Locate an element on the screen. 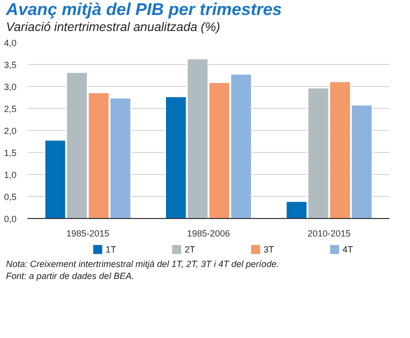 This screenshot has width=410, height=338. y-tick-label: 1,0 is located at coordinates (10, 175).